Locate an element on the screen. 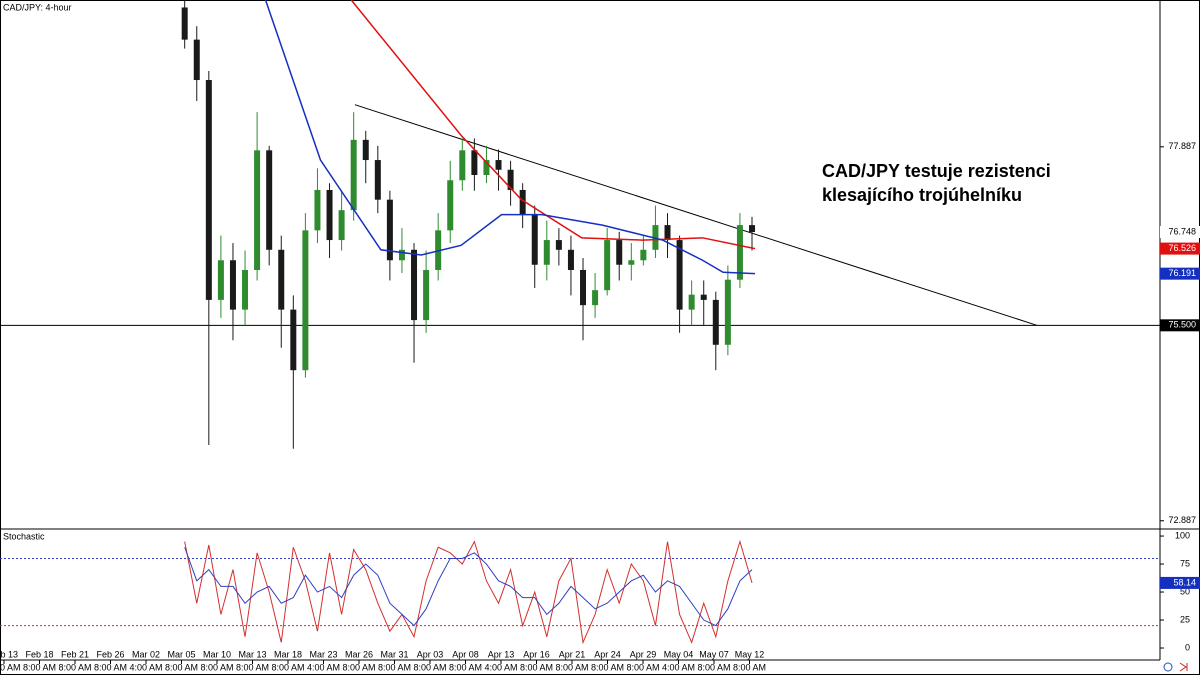 This screenshot has height=675, width=1200. x-tick-label: Apr 13 is located at coordinates (501, 654).